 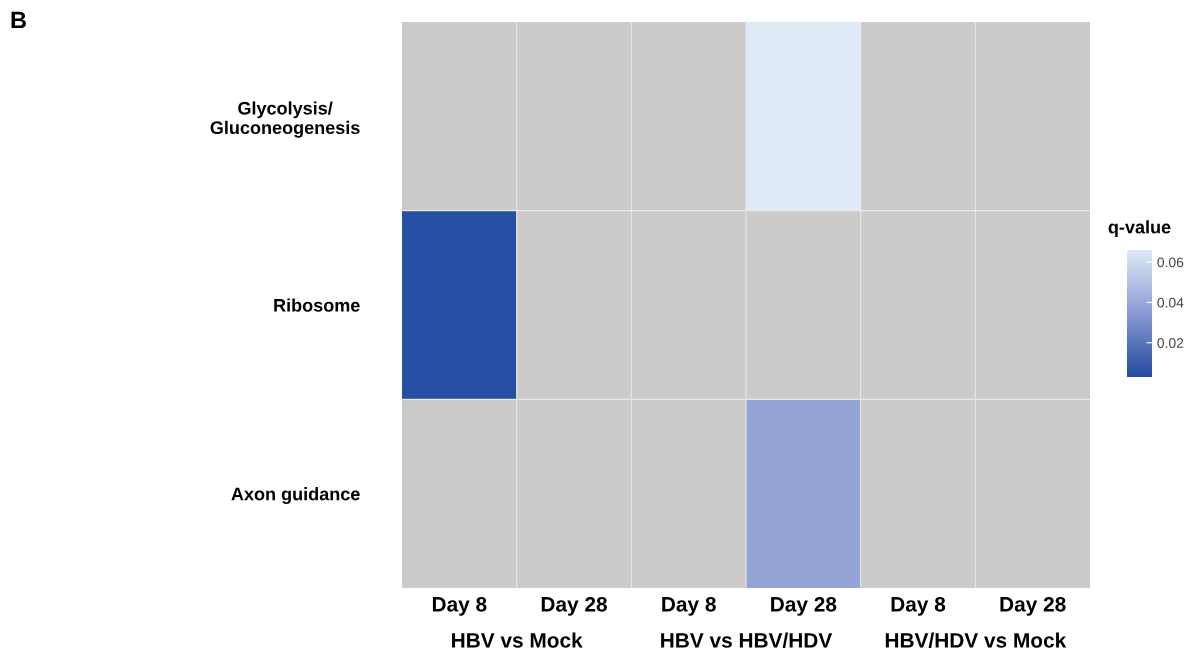 What do you see at coordinates (517, 640) in the screenshot?
I see `text: HBV vs Mock` at bounding box center [517, 640].